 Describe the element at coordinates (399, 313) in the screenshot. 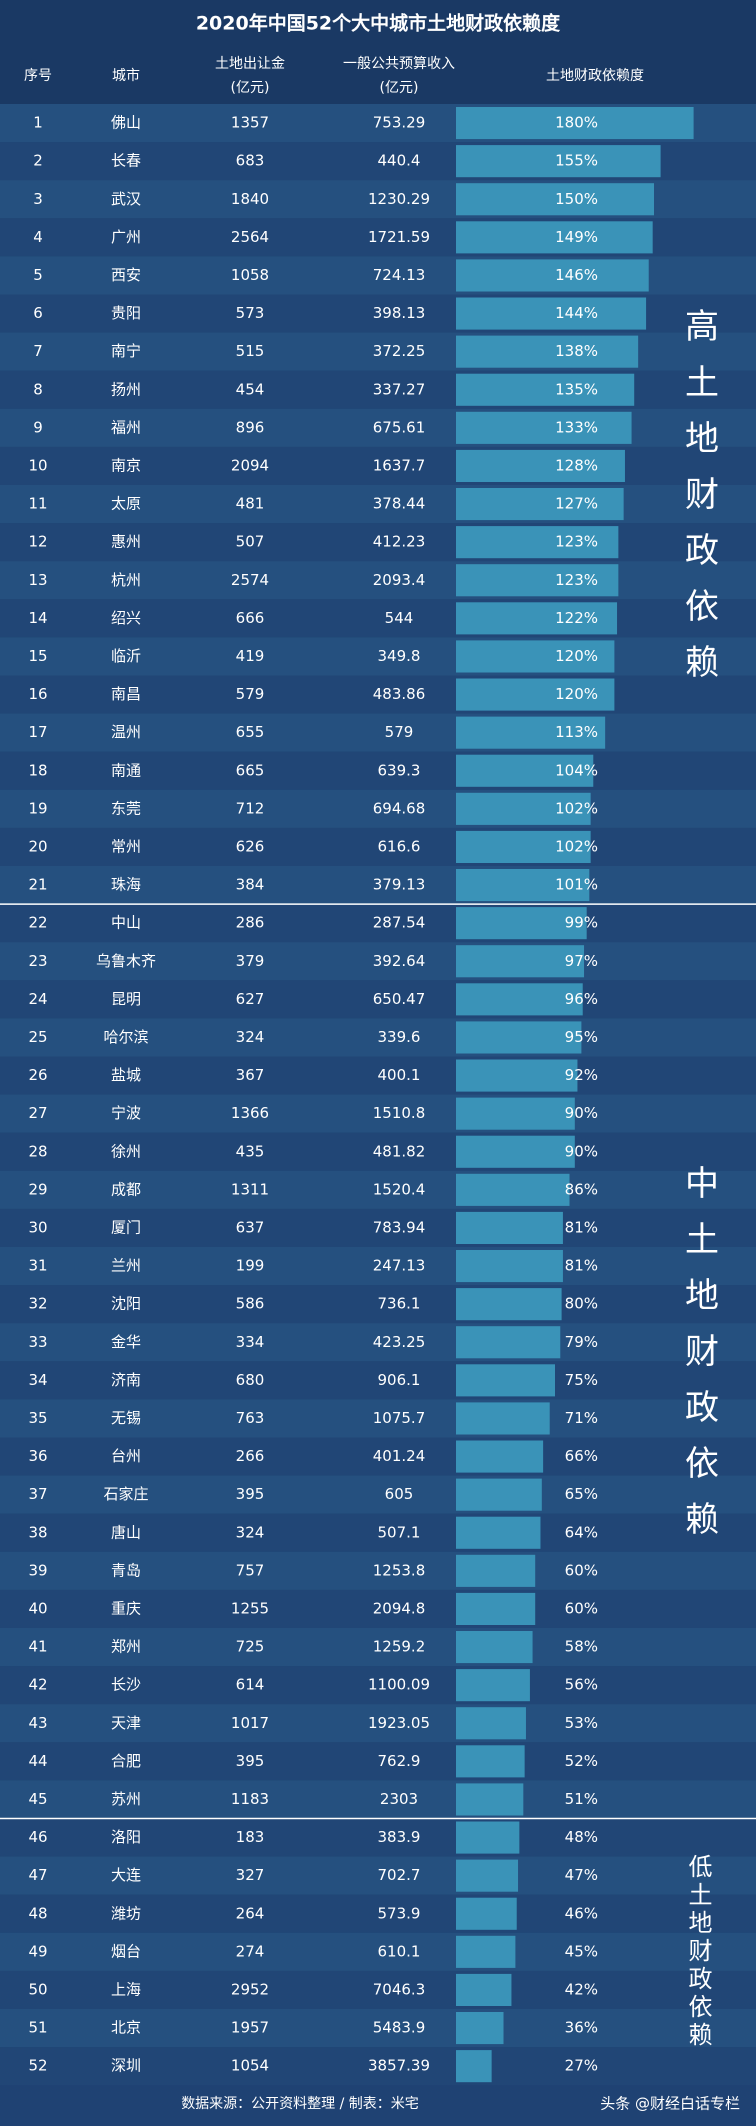

I see `budget-revenue: 398.13` at that location.